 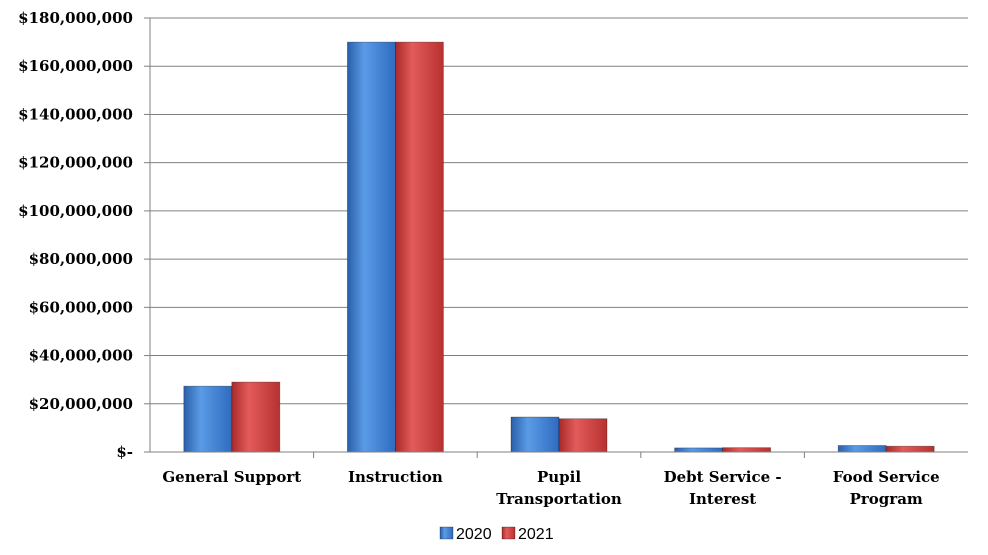 What do you see at coordinates (559, 477) in the screenshot?
I see `x-tick-label: Pupil` at bounding box center [559, 477].